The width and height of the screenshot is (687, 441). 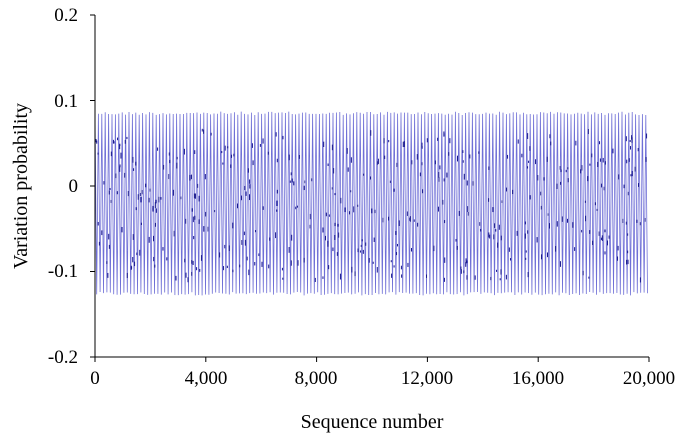 What do you see at coordinates (63, 271) in the screenshot?
I see `y-tick-label: -0.1` at bounding box center [63, 271].